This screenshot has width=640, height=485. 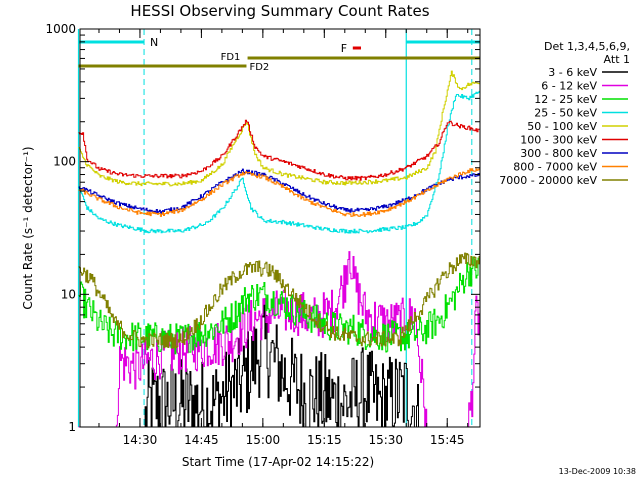 I want to click on x-tick-label-15-45: 15:45, so click(x=447, y=440).